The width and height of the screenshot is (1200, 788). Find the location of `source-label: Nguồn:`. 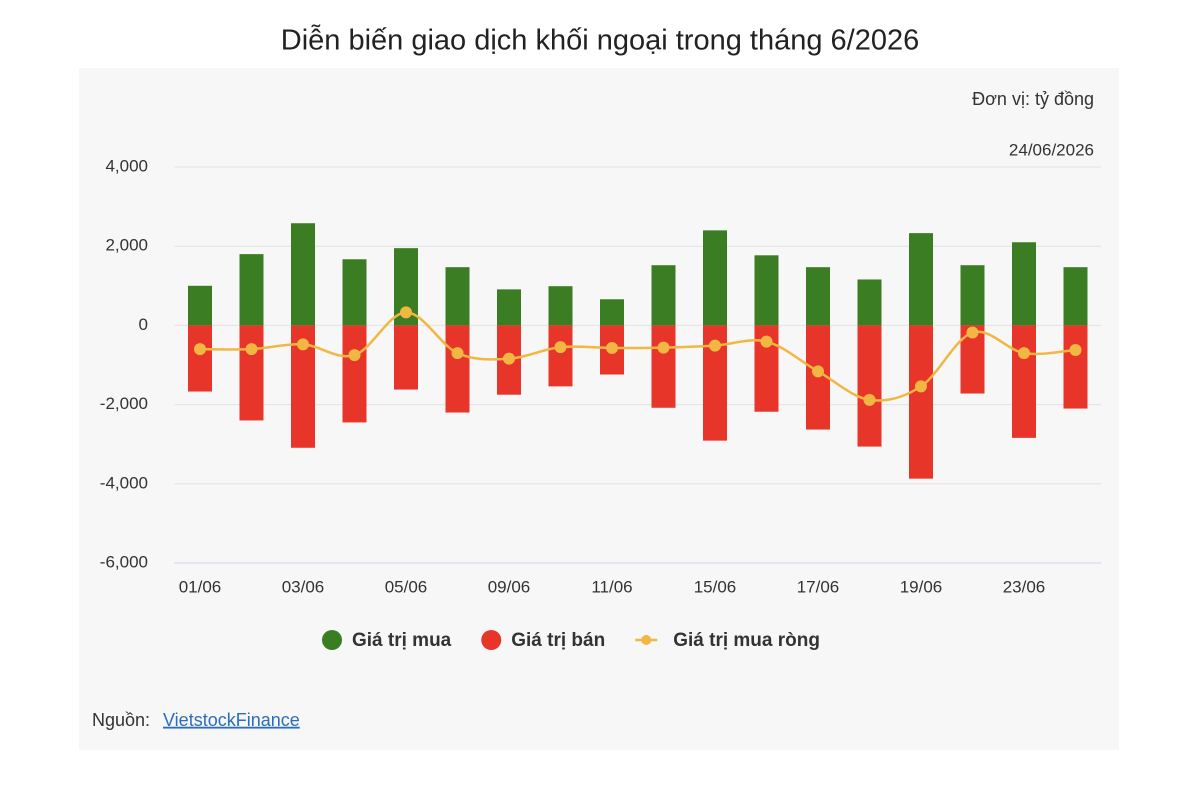

source-label: Nguồn: is located at coordinates (121, 720).